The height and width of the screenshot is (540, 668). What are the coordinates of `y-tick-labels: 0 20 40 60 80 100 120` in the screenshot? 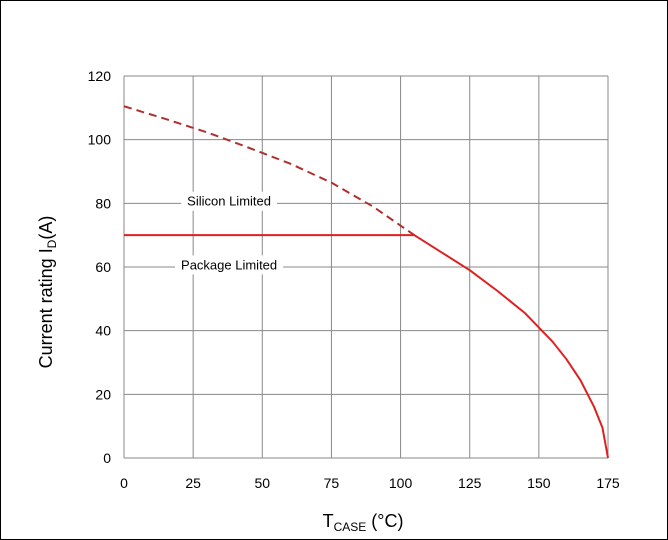 It's located at (100, 267).